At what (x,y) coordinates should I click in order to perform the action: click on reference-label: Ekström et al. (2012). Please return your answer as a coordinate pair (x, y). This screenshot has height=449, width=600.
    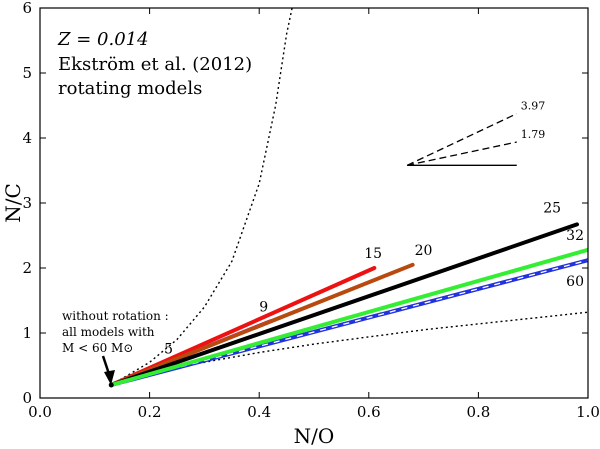
    Looking at the image, I should click on (155, 64).